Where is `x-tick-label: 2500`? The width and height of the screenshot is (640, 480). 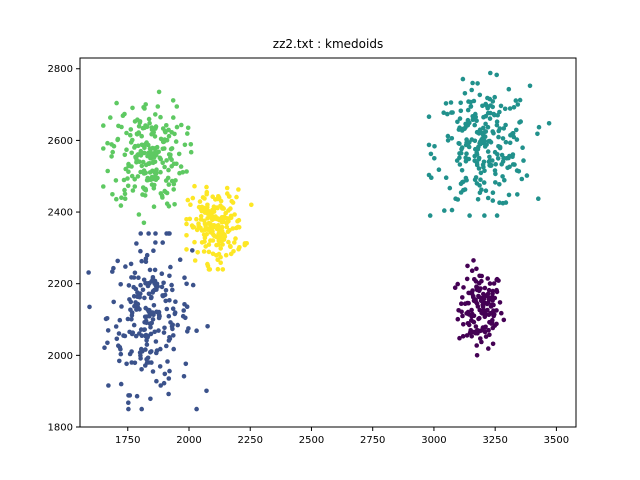 x-tick-label: 2500 is located at coordinates (311, 440).